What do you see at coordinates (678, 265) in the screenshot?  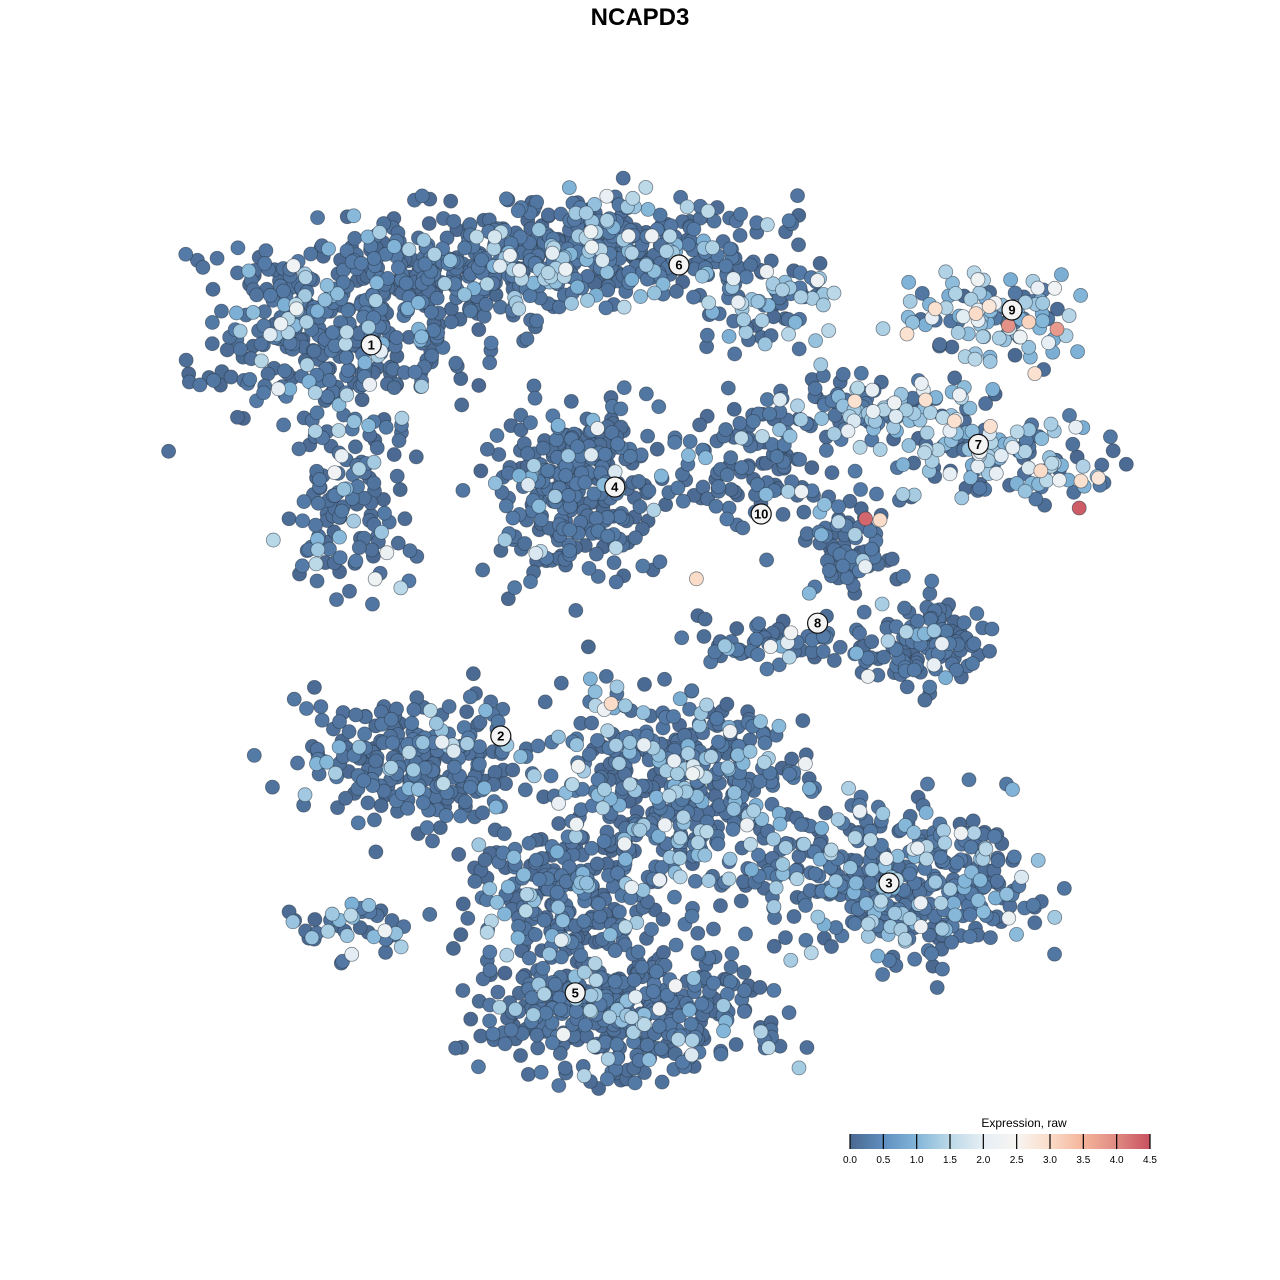 I see `svg-text: 6` at bounding box center [678, 265].